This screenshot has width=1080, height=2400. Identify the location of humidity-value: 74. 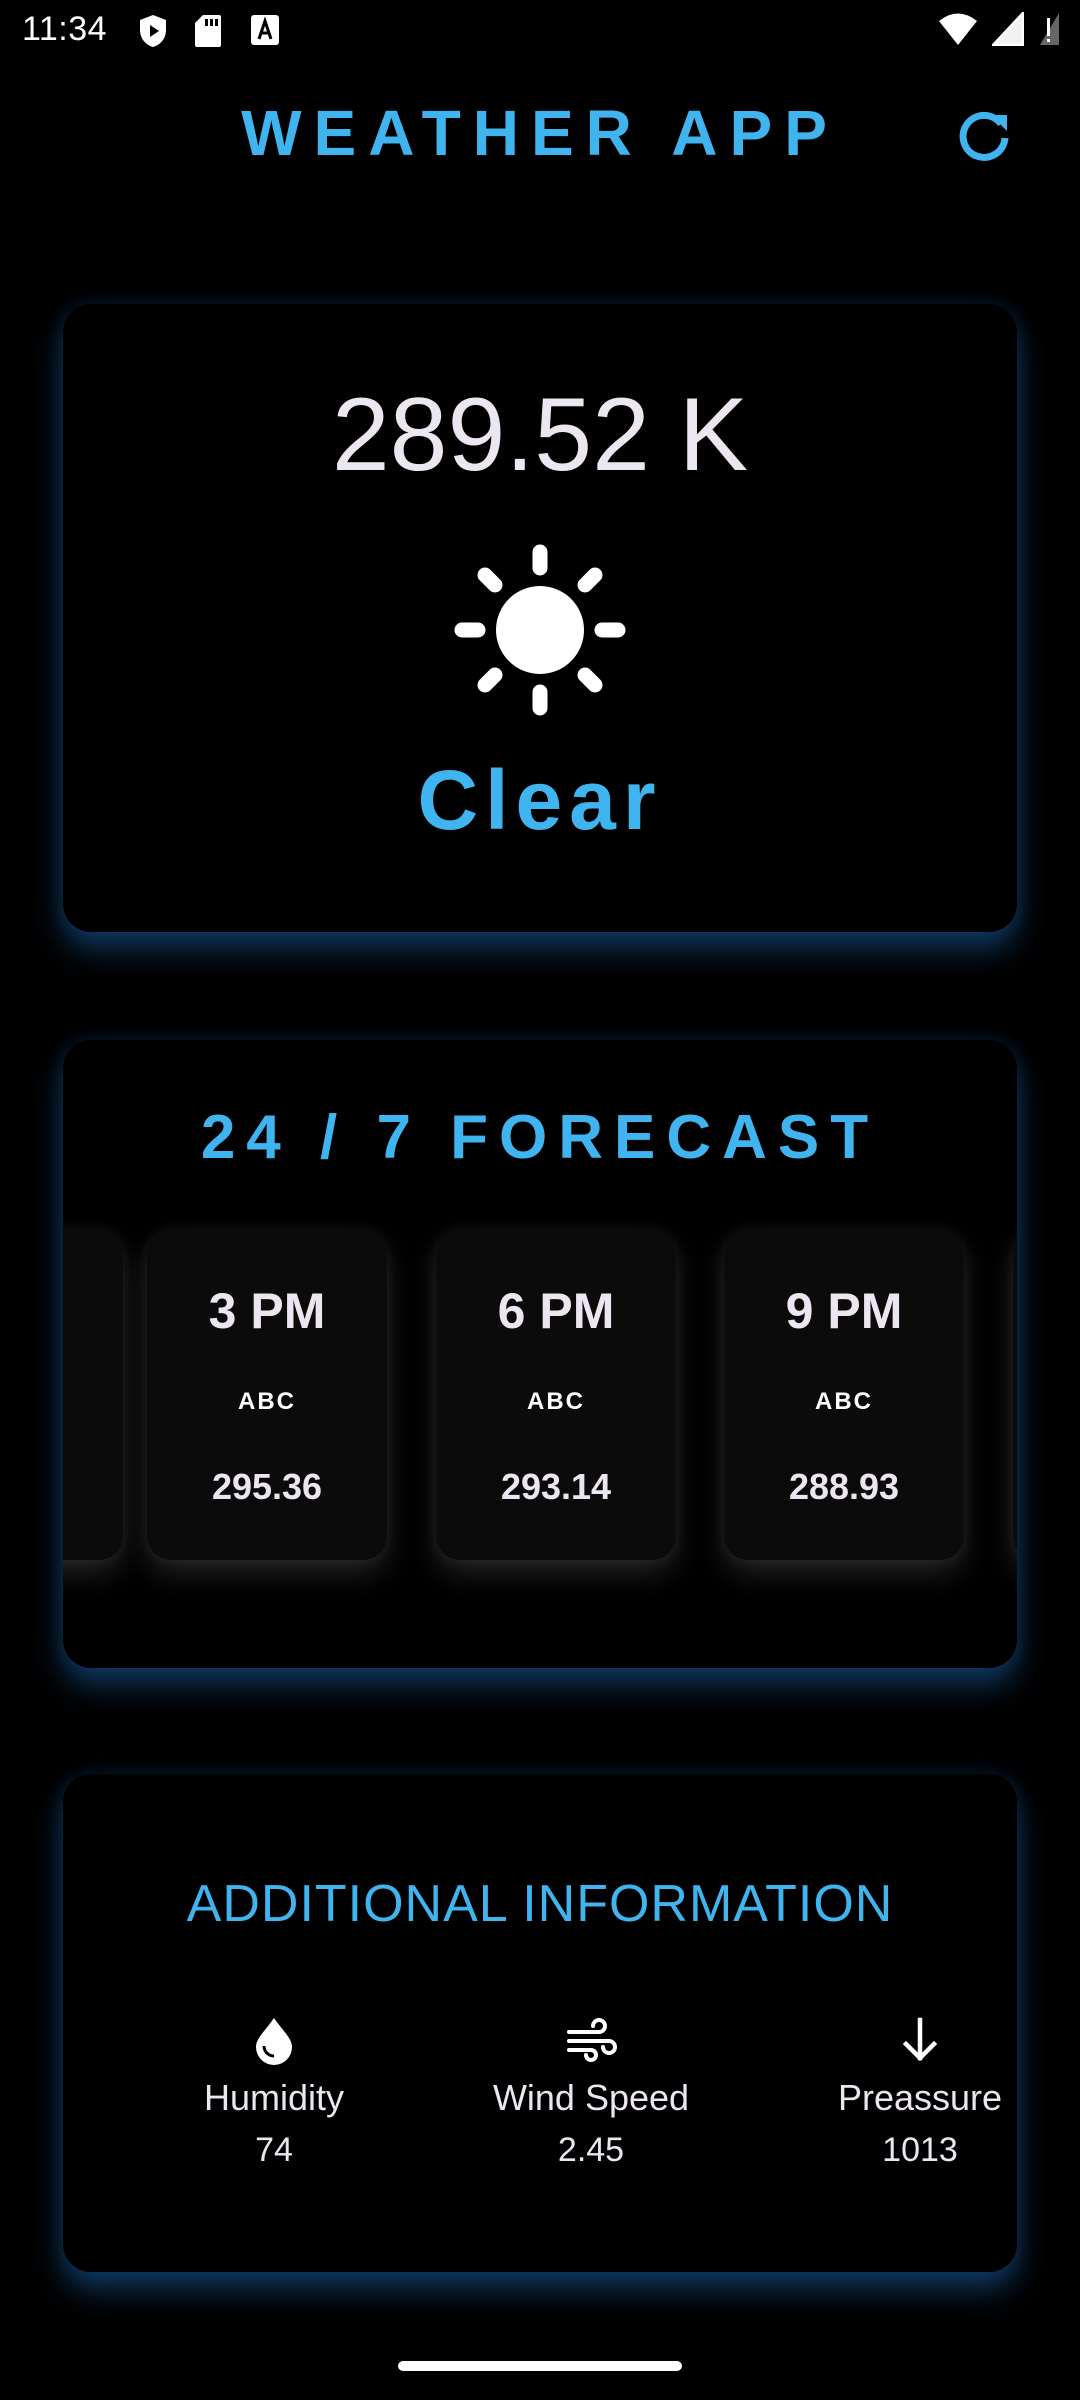
(274, 2150).